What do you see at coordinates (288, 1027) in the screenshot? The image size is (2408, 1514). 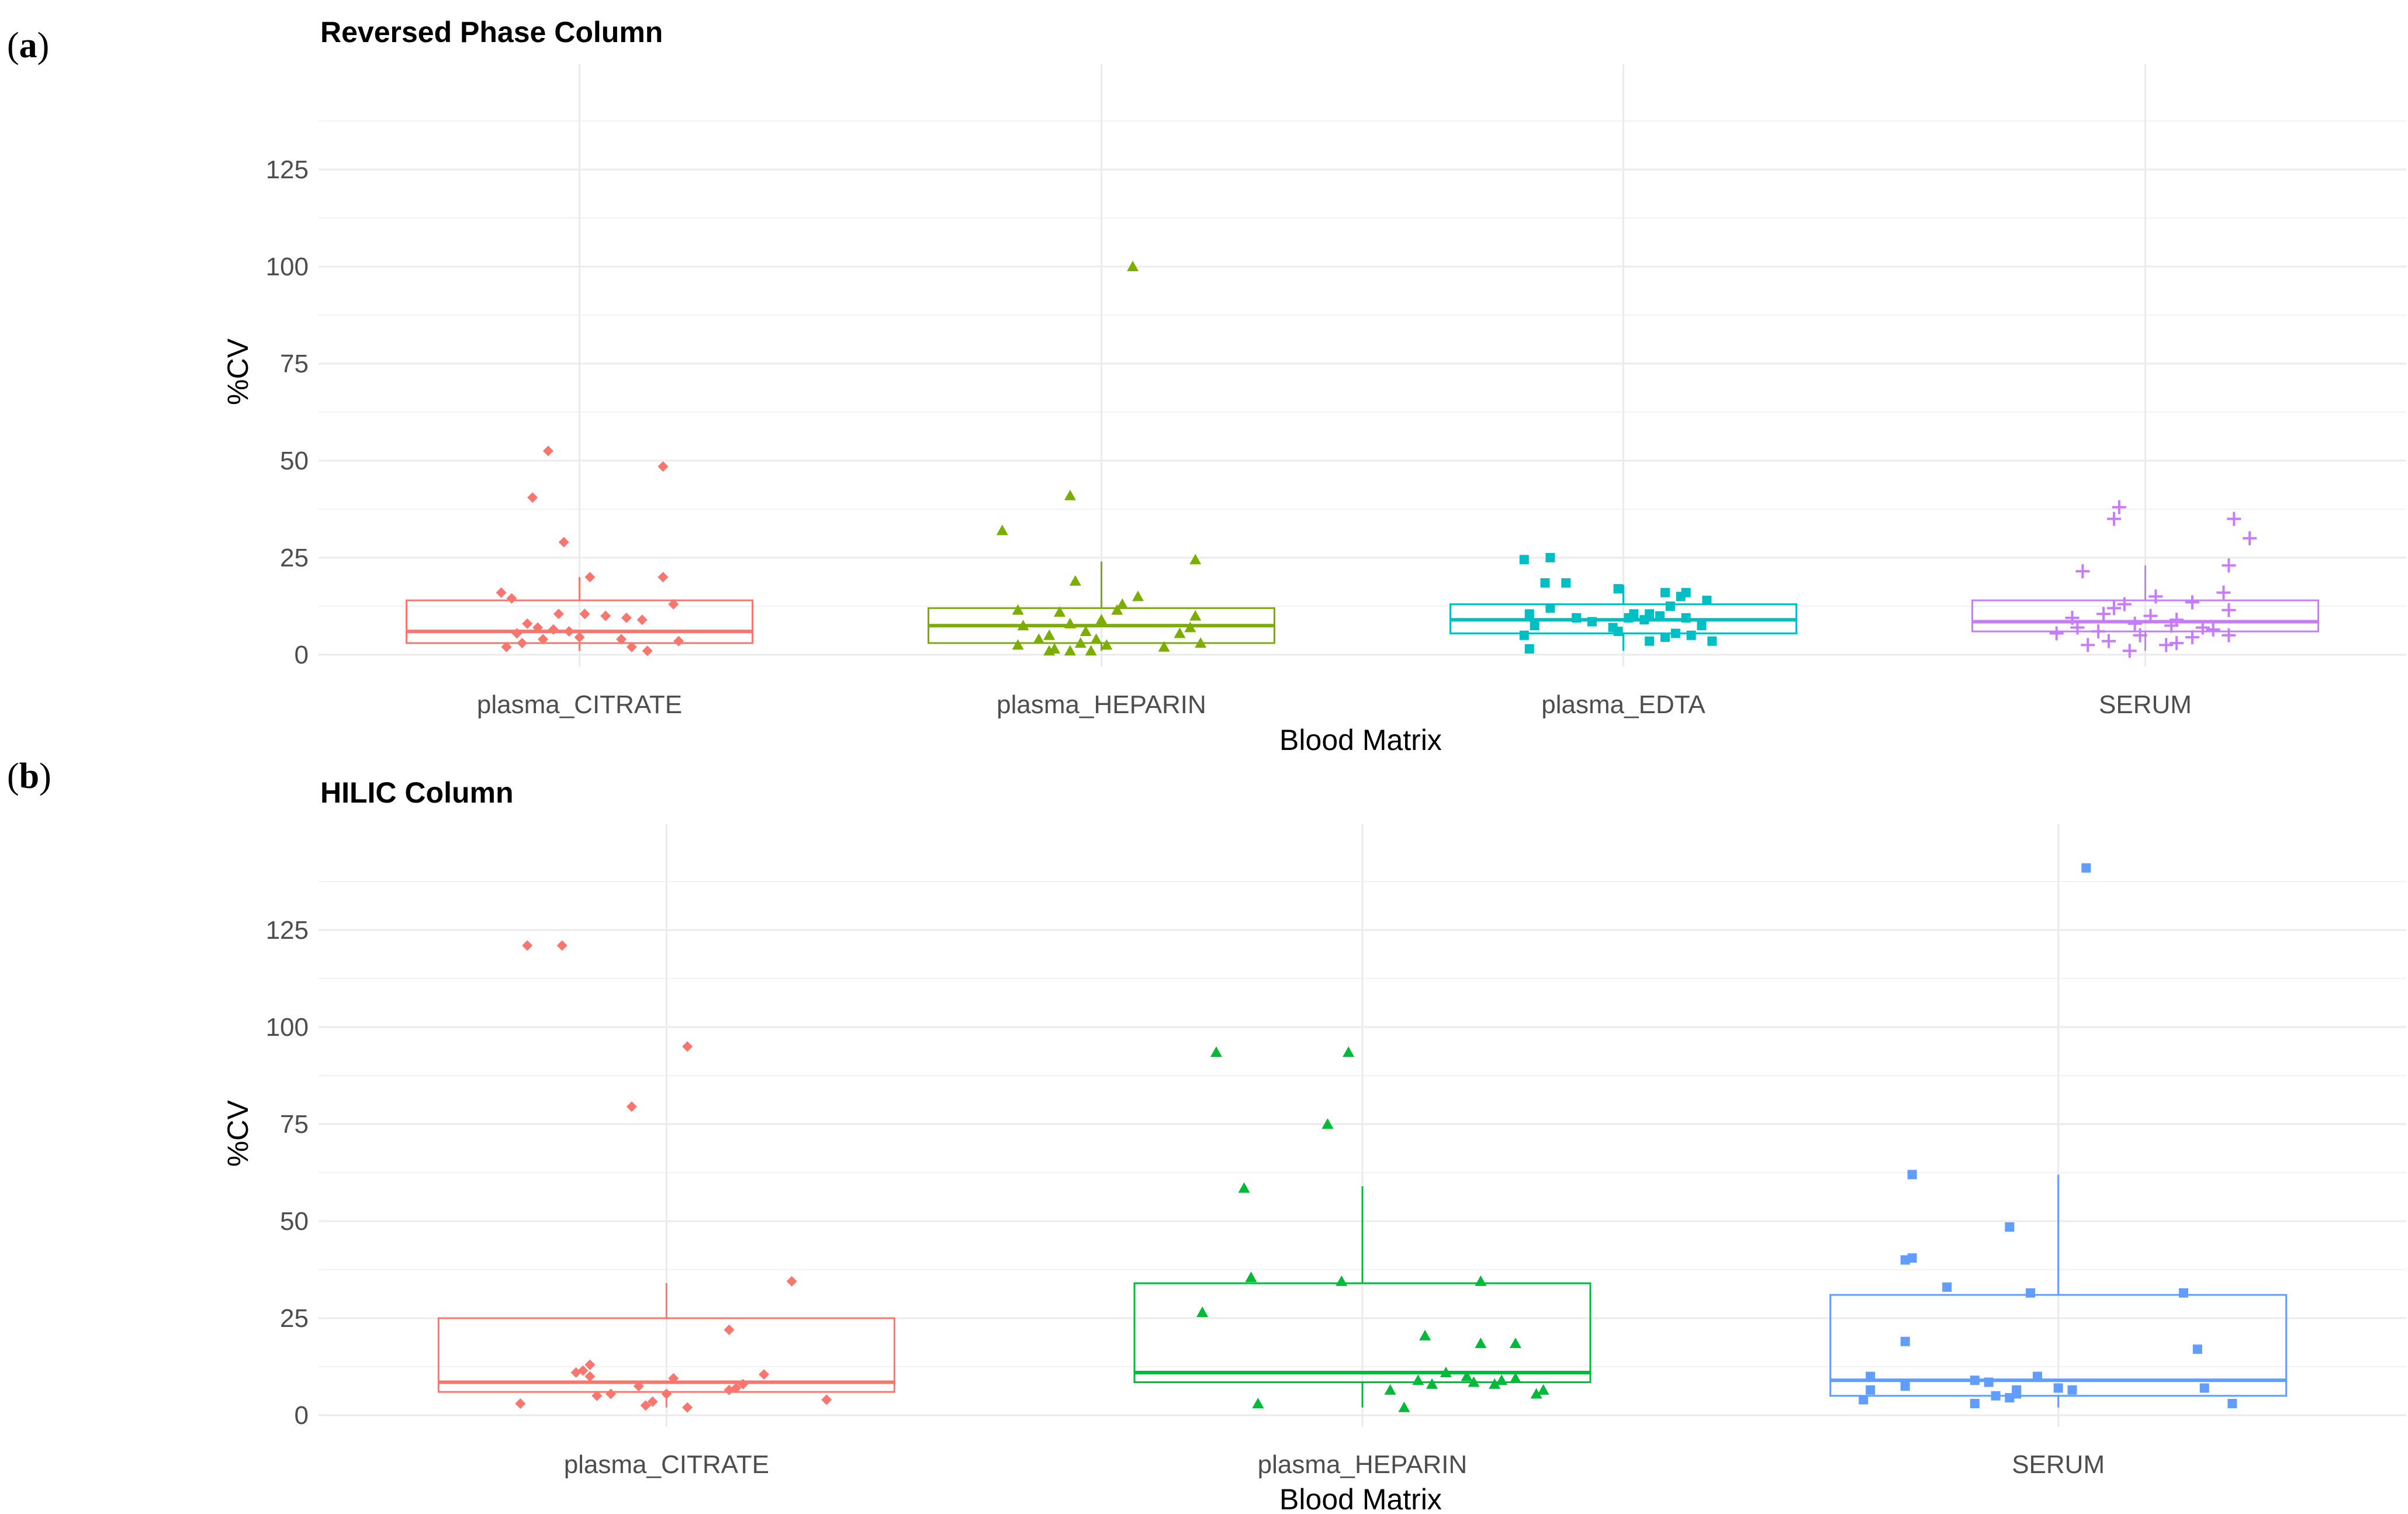 I see `y-tick-label: 100` at bounding box center [288, 1027].